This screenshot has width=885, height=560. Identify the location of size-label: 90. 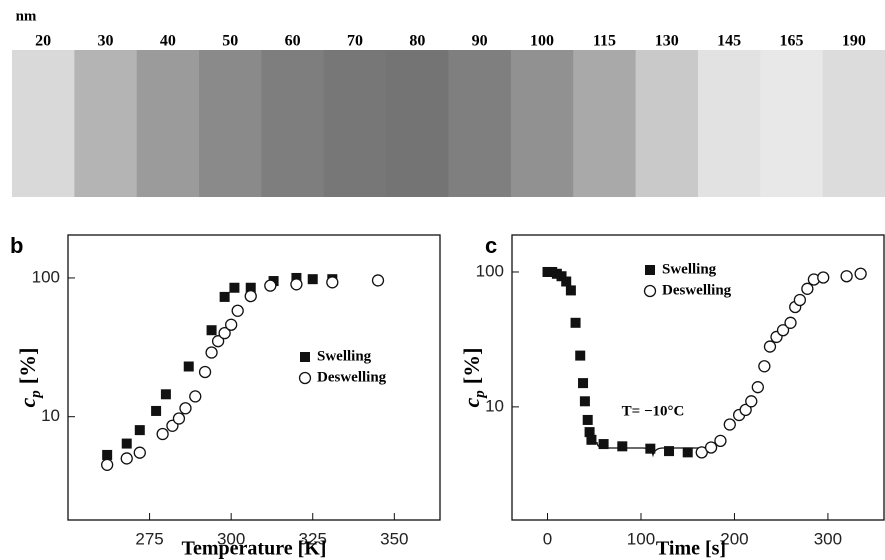
(480, 41).